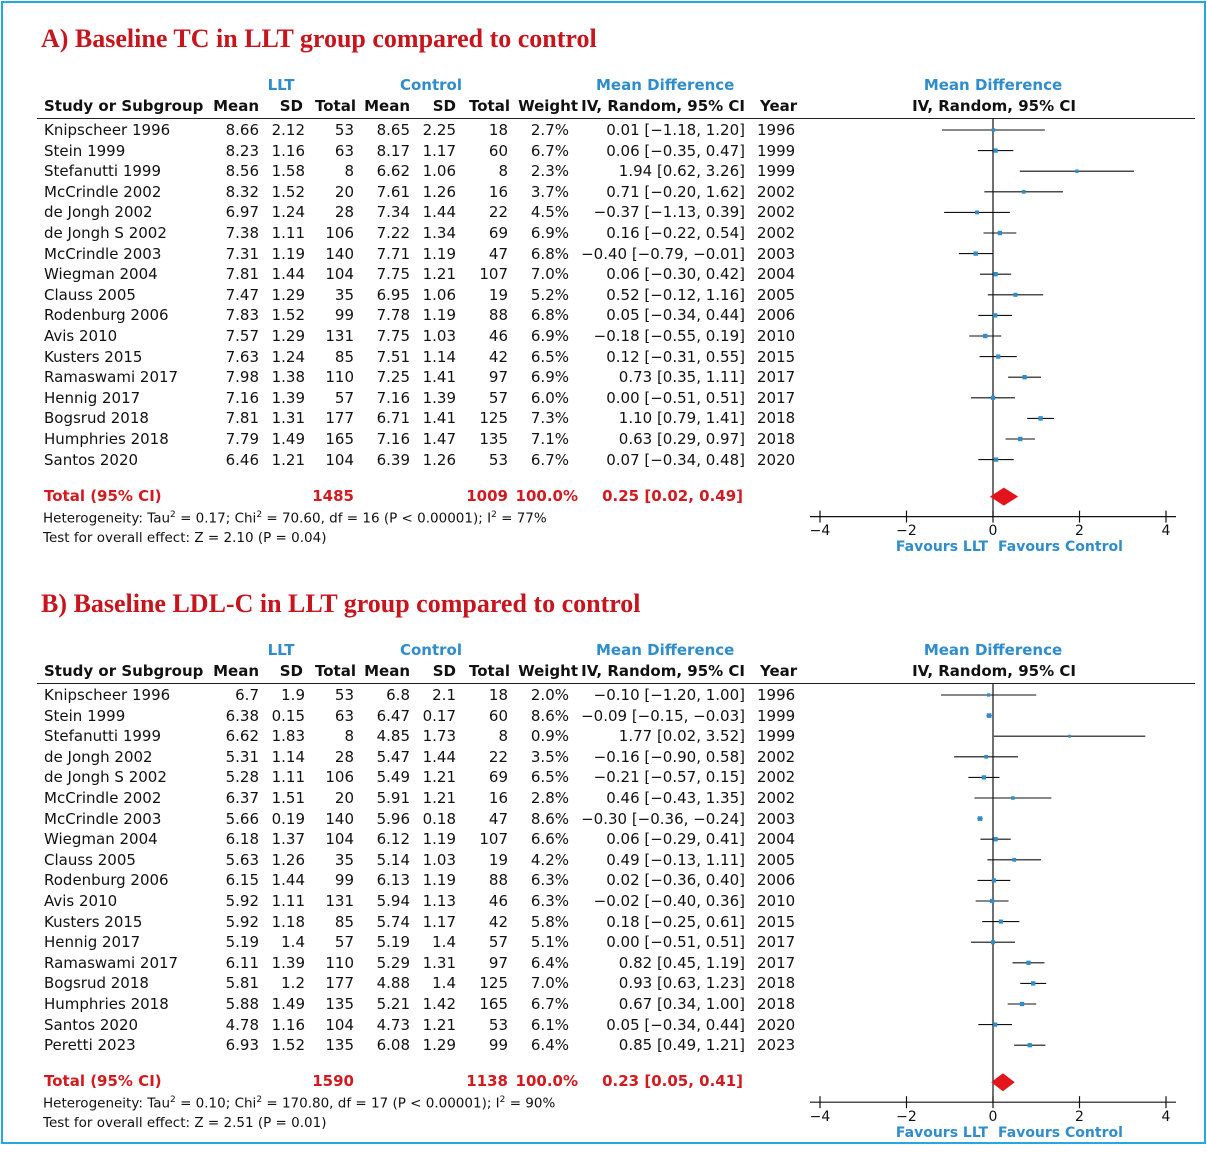 This screenshot has height=1155, width=1207. What do you see at coordinates (344, 859) in the screenshot?
I see `study-n1: 35` at bounding box center [344, 859].